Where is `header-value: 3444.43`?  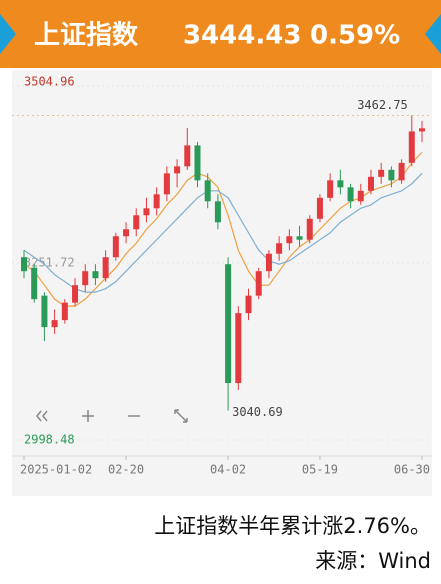 header-value: 3444.43 is located at coordinates (242, 36).